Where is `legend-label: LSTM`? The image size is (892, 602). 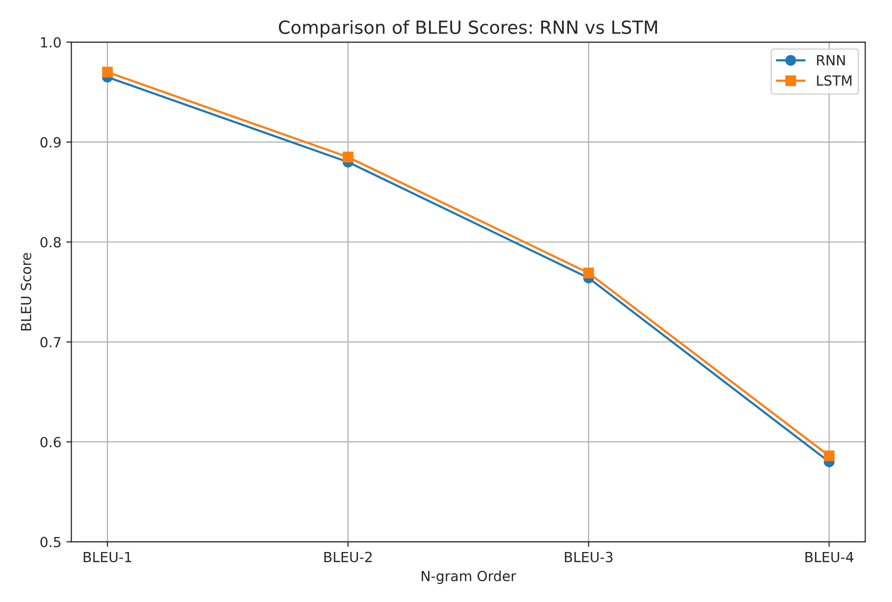 legend-label: LSTM is located at coordinates (834, 80).